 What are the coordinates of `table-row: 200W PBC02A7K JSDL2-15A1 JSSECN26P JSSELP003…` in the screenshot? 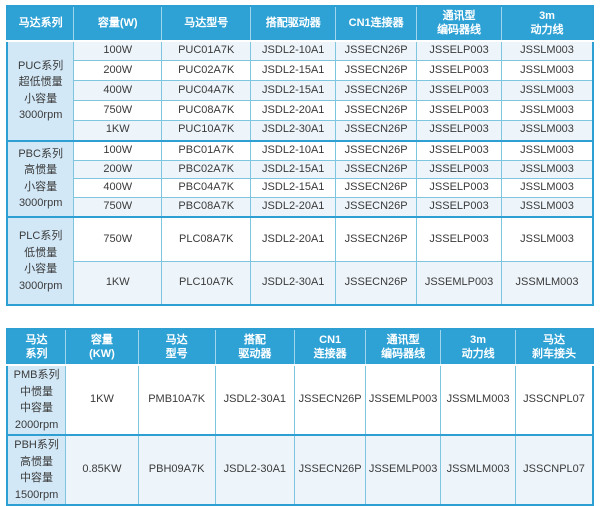 It's located at (300, 169).